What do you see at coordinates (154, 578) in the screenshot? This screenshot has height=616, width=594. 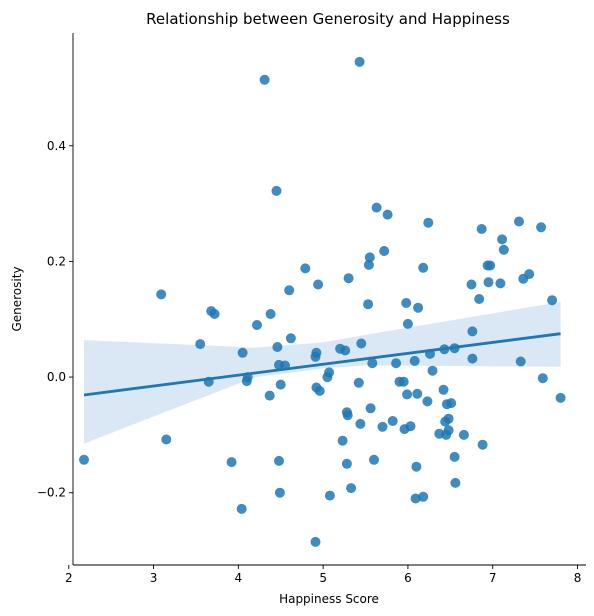 I see `x-tick-label: 3` at bounding box center [154, 578].